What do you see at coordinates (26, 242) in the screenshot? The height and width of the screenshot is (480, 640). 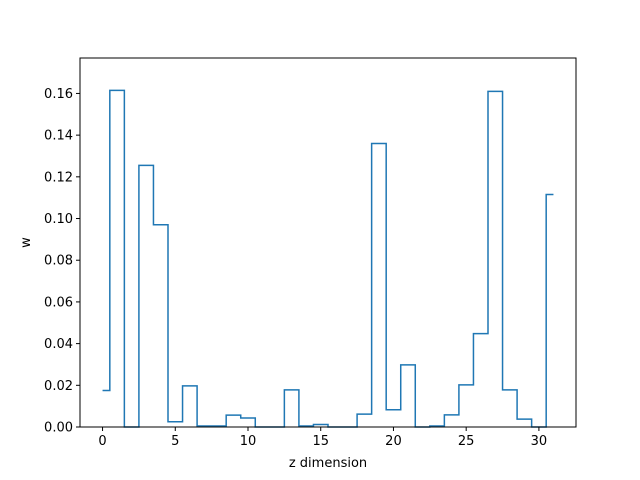 I see `y-axis-label: w` at bounding box center [26, 242].